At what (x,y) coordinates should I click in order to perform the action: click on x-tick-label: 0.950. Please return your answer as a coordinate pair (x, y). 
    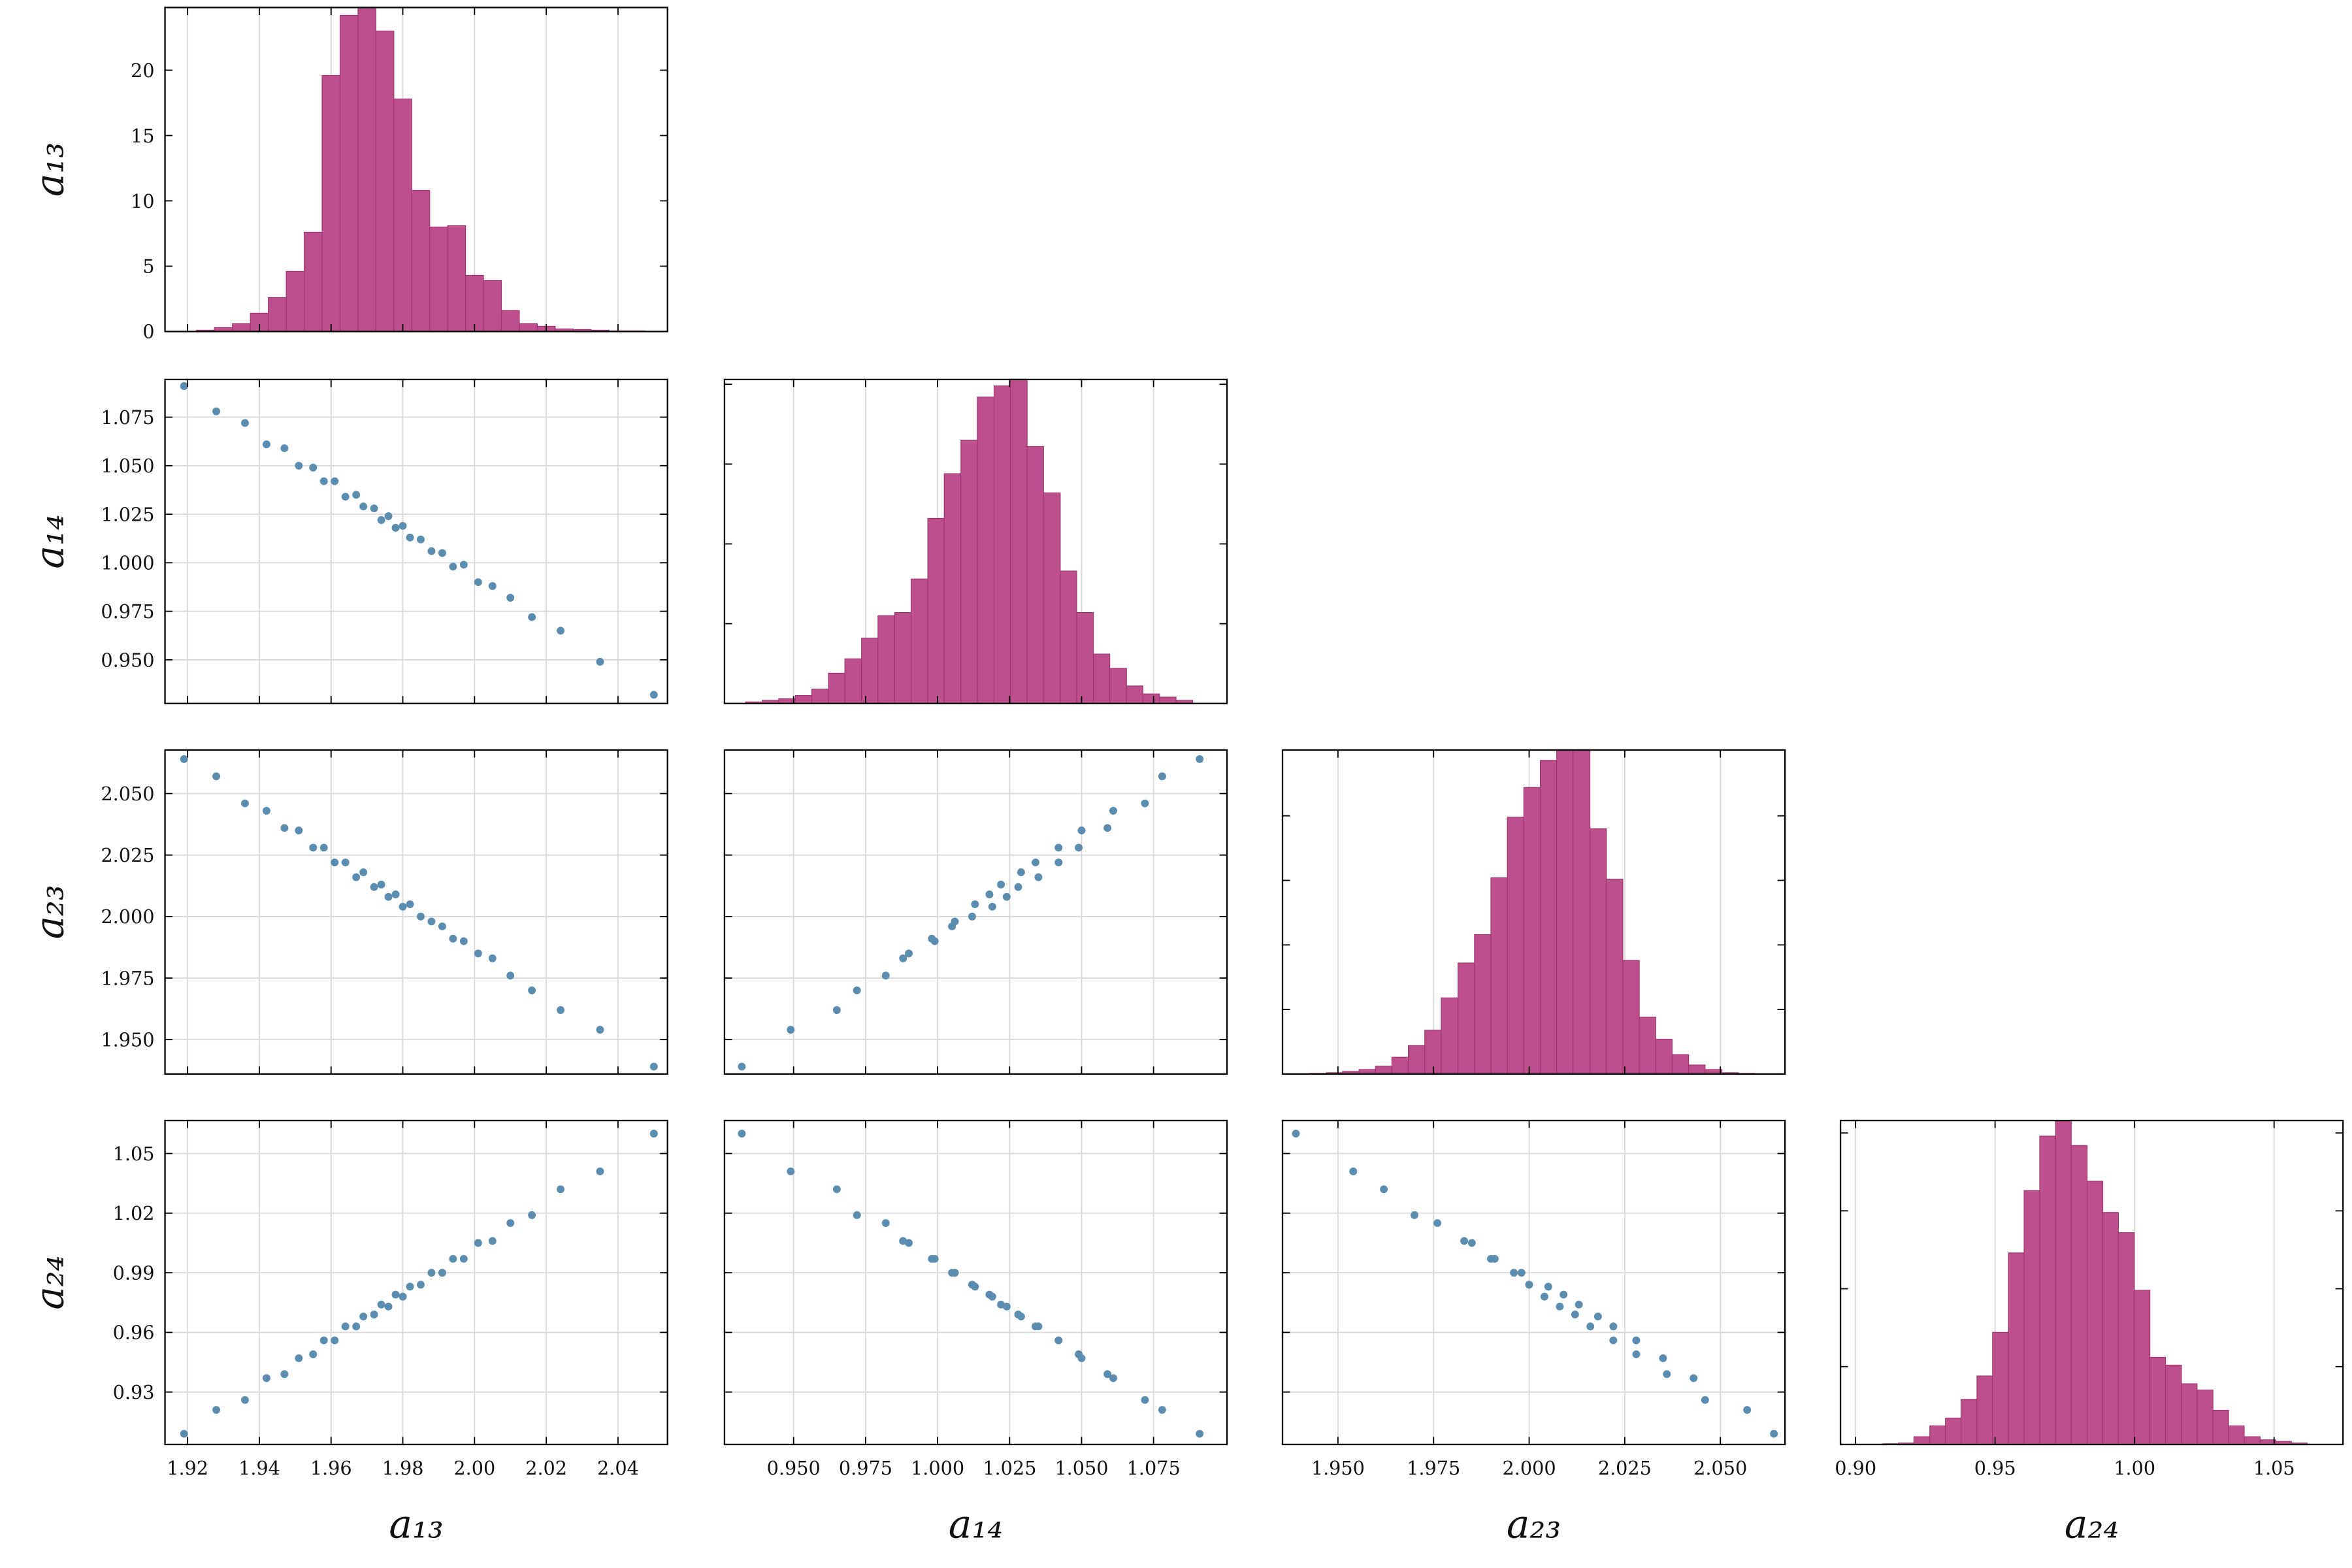
    Looking at the image, I should click on (794, 1468).